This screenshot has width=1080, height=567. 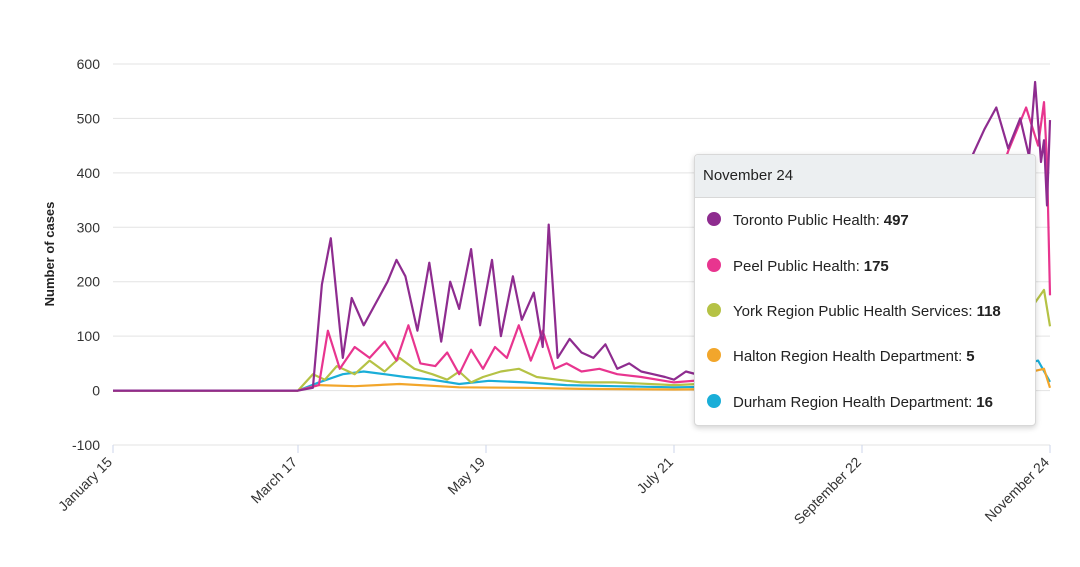 I want to click on y-tick-500: 500, so click(x=89, y=118).